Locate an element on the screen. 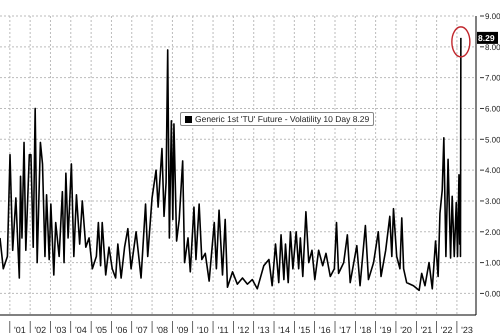 The image size is (500, 333). x-tick-label: '22 is located at coordinates (446, 329).